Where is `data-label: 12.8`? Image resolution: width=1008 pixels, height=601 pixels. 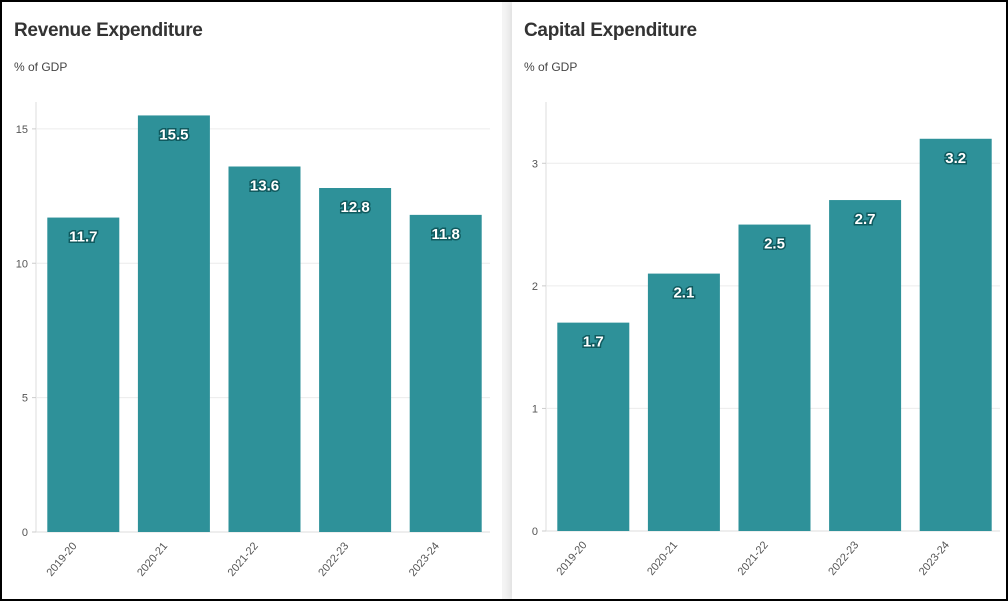 data-label: 12.8 is located at coordinates (354, 207).